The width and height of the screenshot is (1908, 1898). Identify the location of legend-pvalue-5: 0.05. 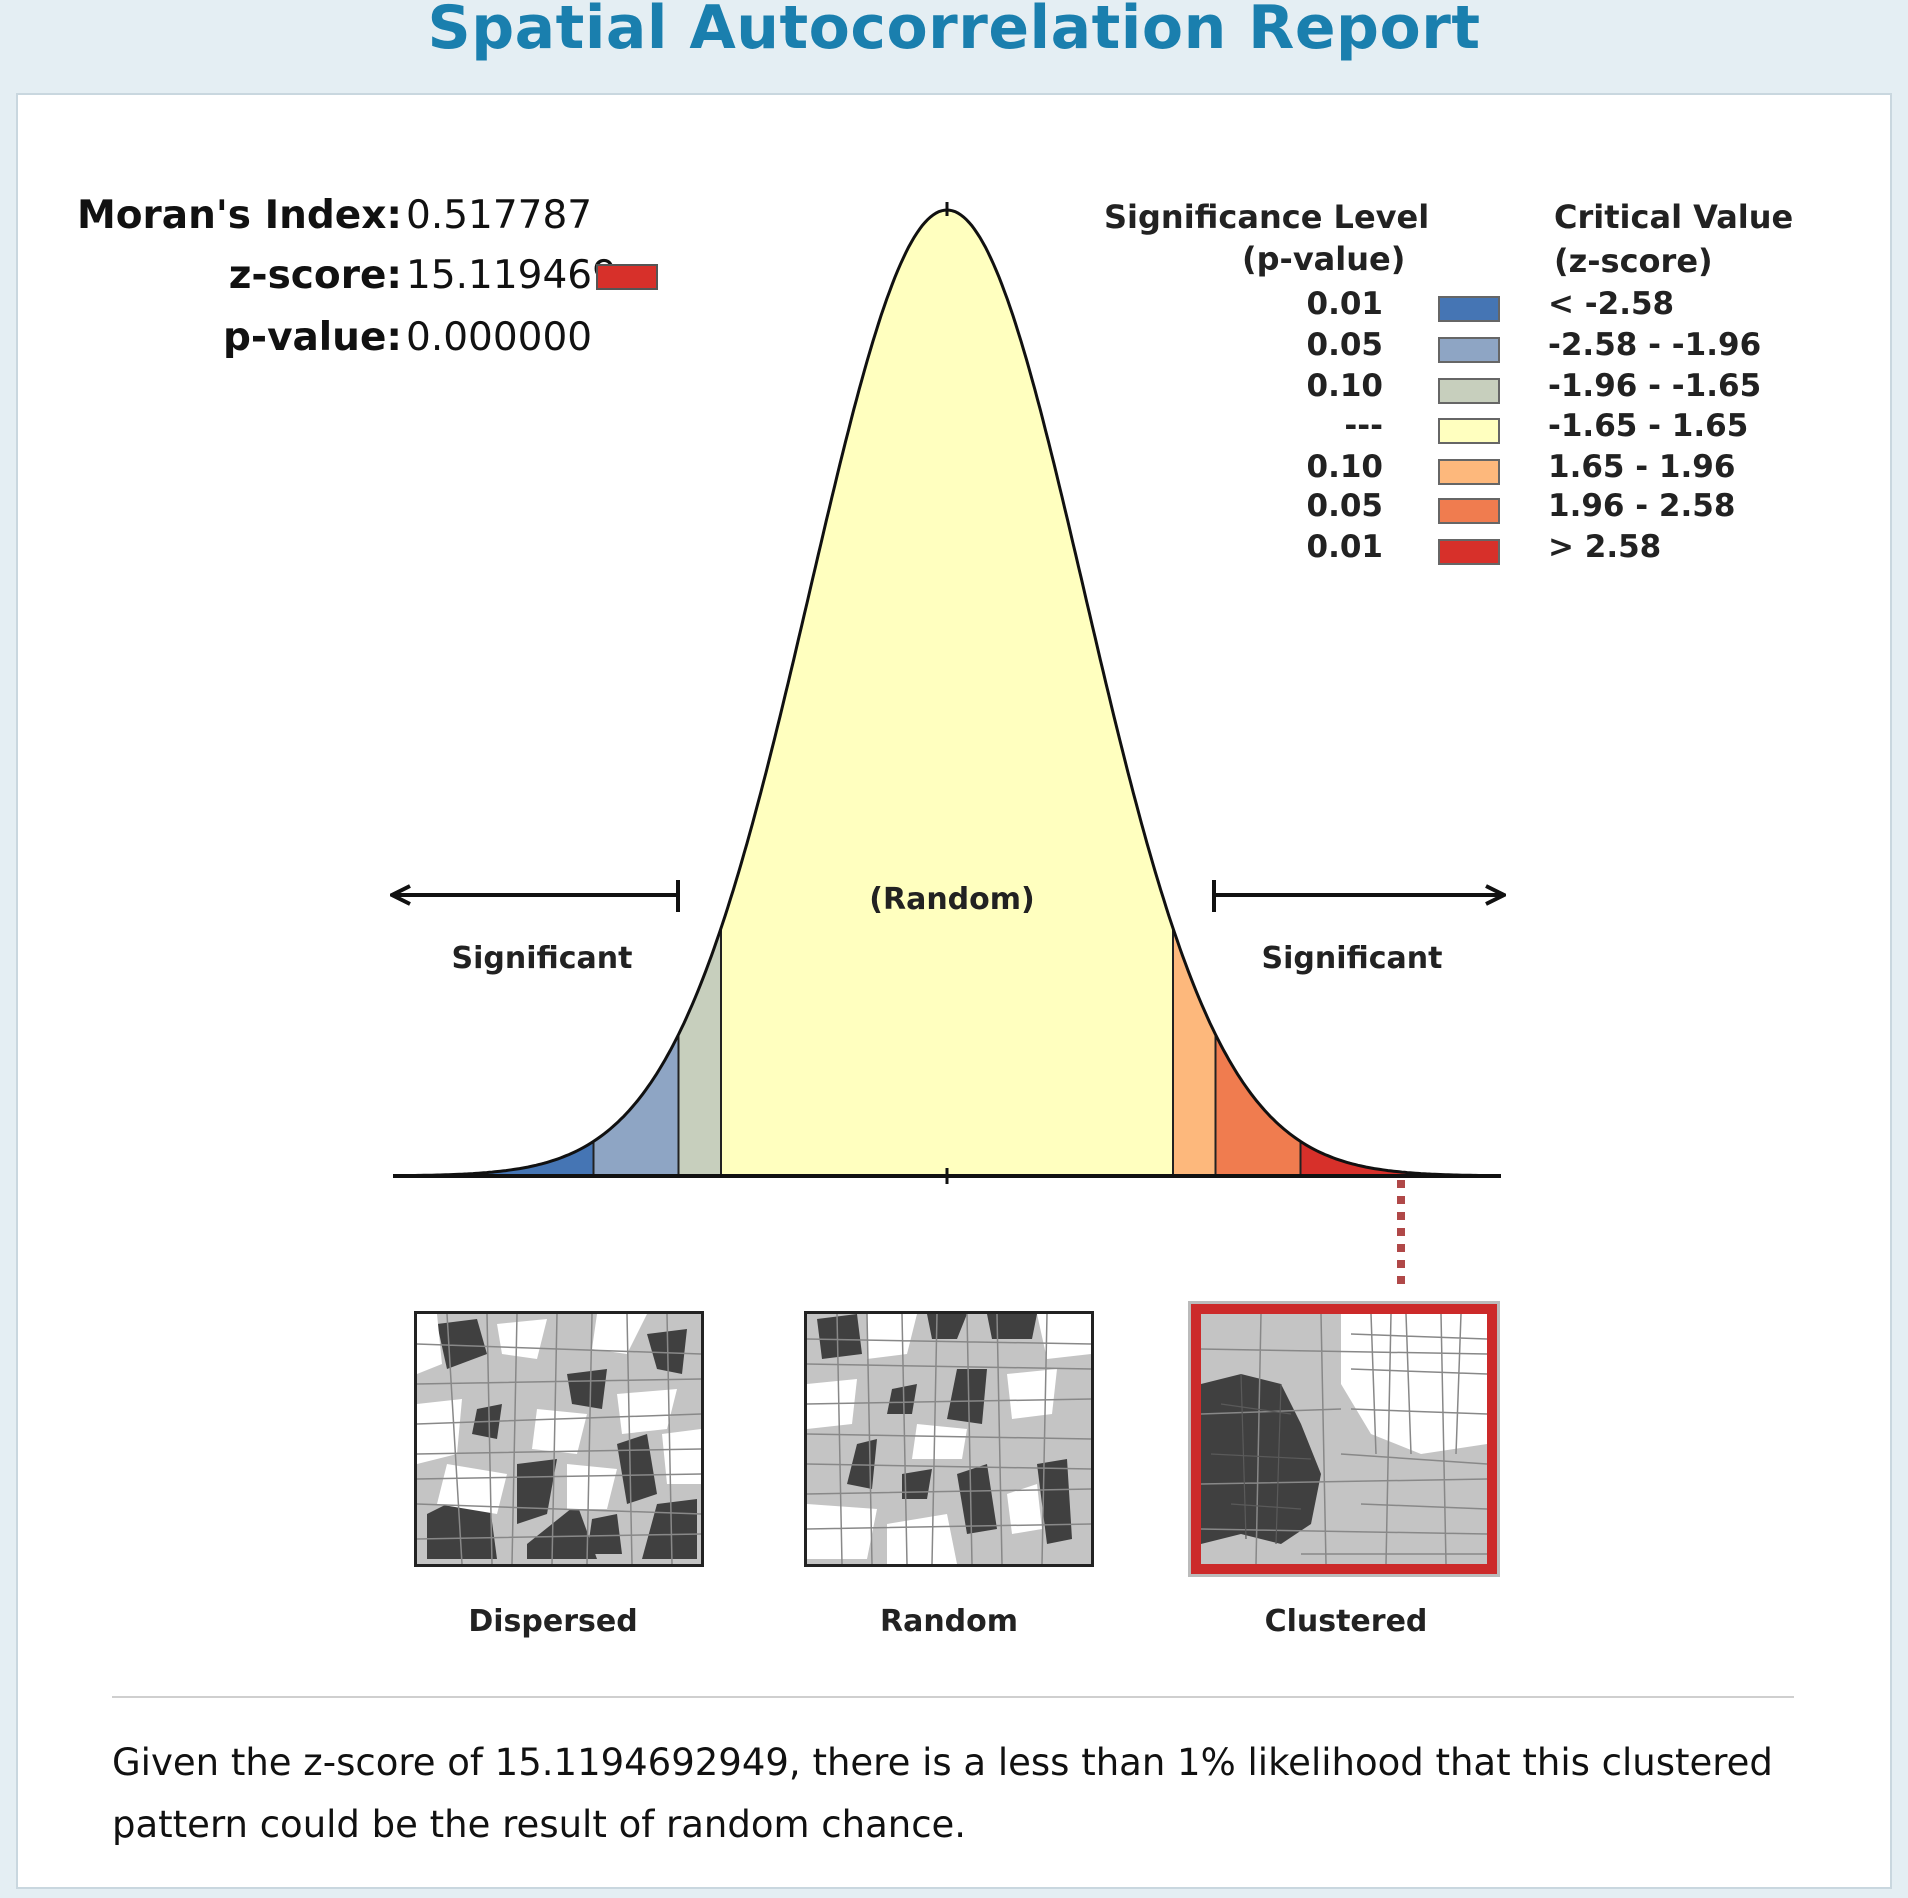
(1345, 506).